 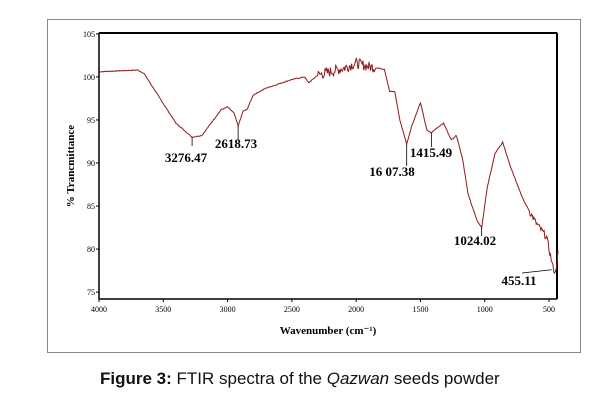 I want to click on x-tick-label: 2500, so click(x=292, y=309).